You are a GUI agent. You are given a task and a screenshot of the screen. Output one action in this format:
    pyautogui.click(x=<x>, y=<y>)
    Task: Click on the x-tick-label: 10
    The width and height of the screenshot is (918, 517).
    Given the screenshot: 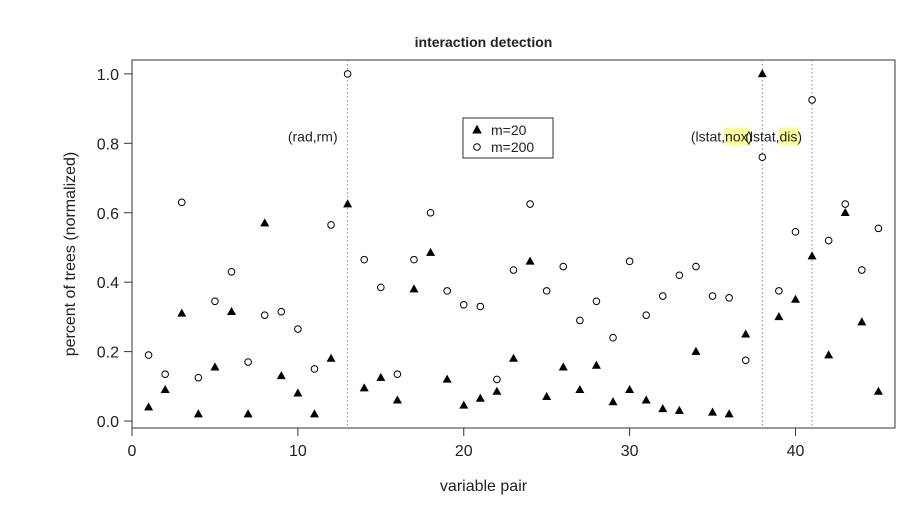 What is the action you would take?
    pyautogui.click(x=298, y=451)
    